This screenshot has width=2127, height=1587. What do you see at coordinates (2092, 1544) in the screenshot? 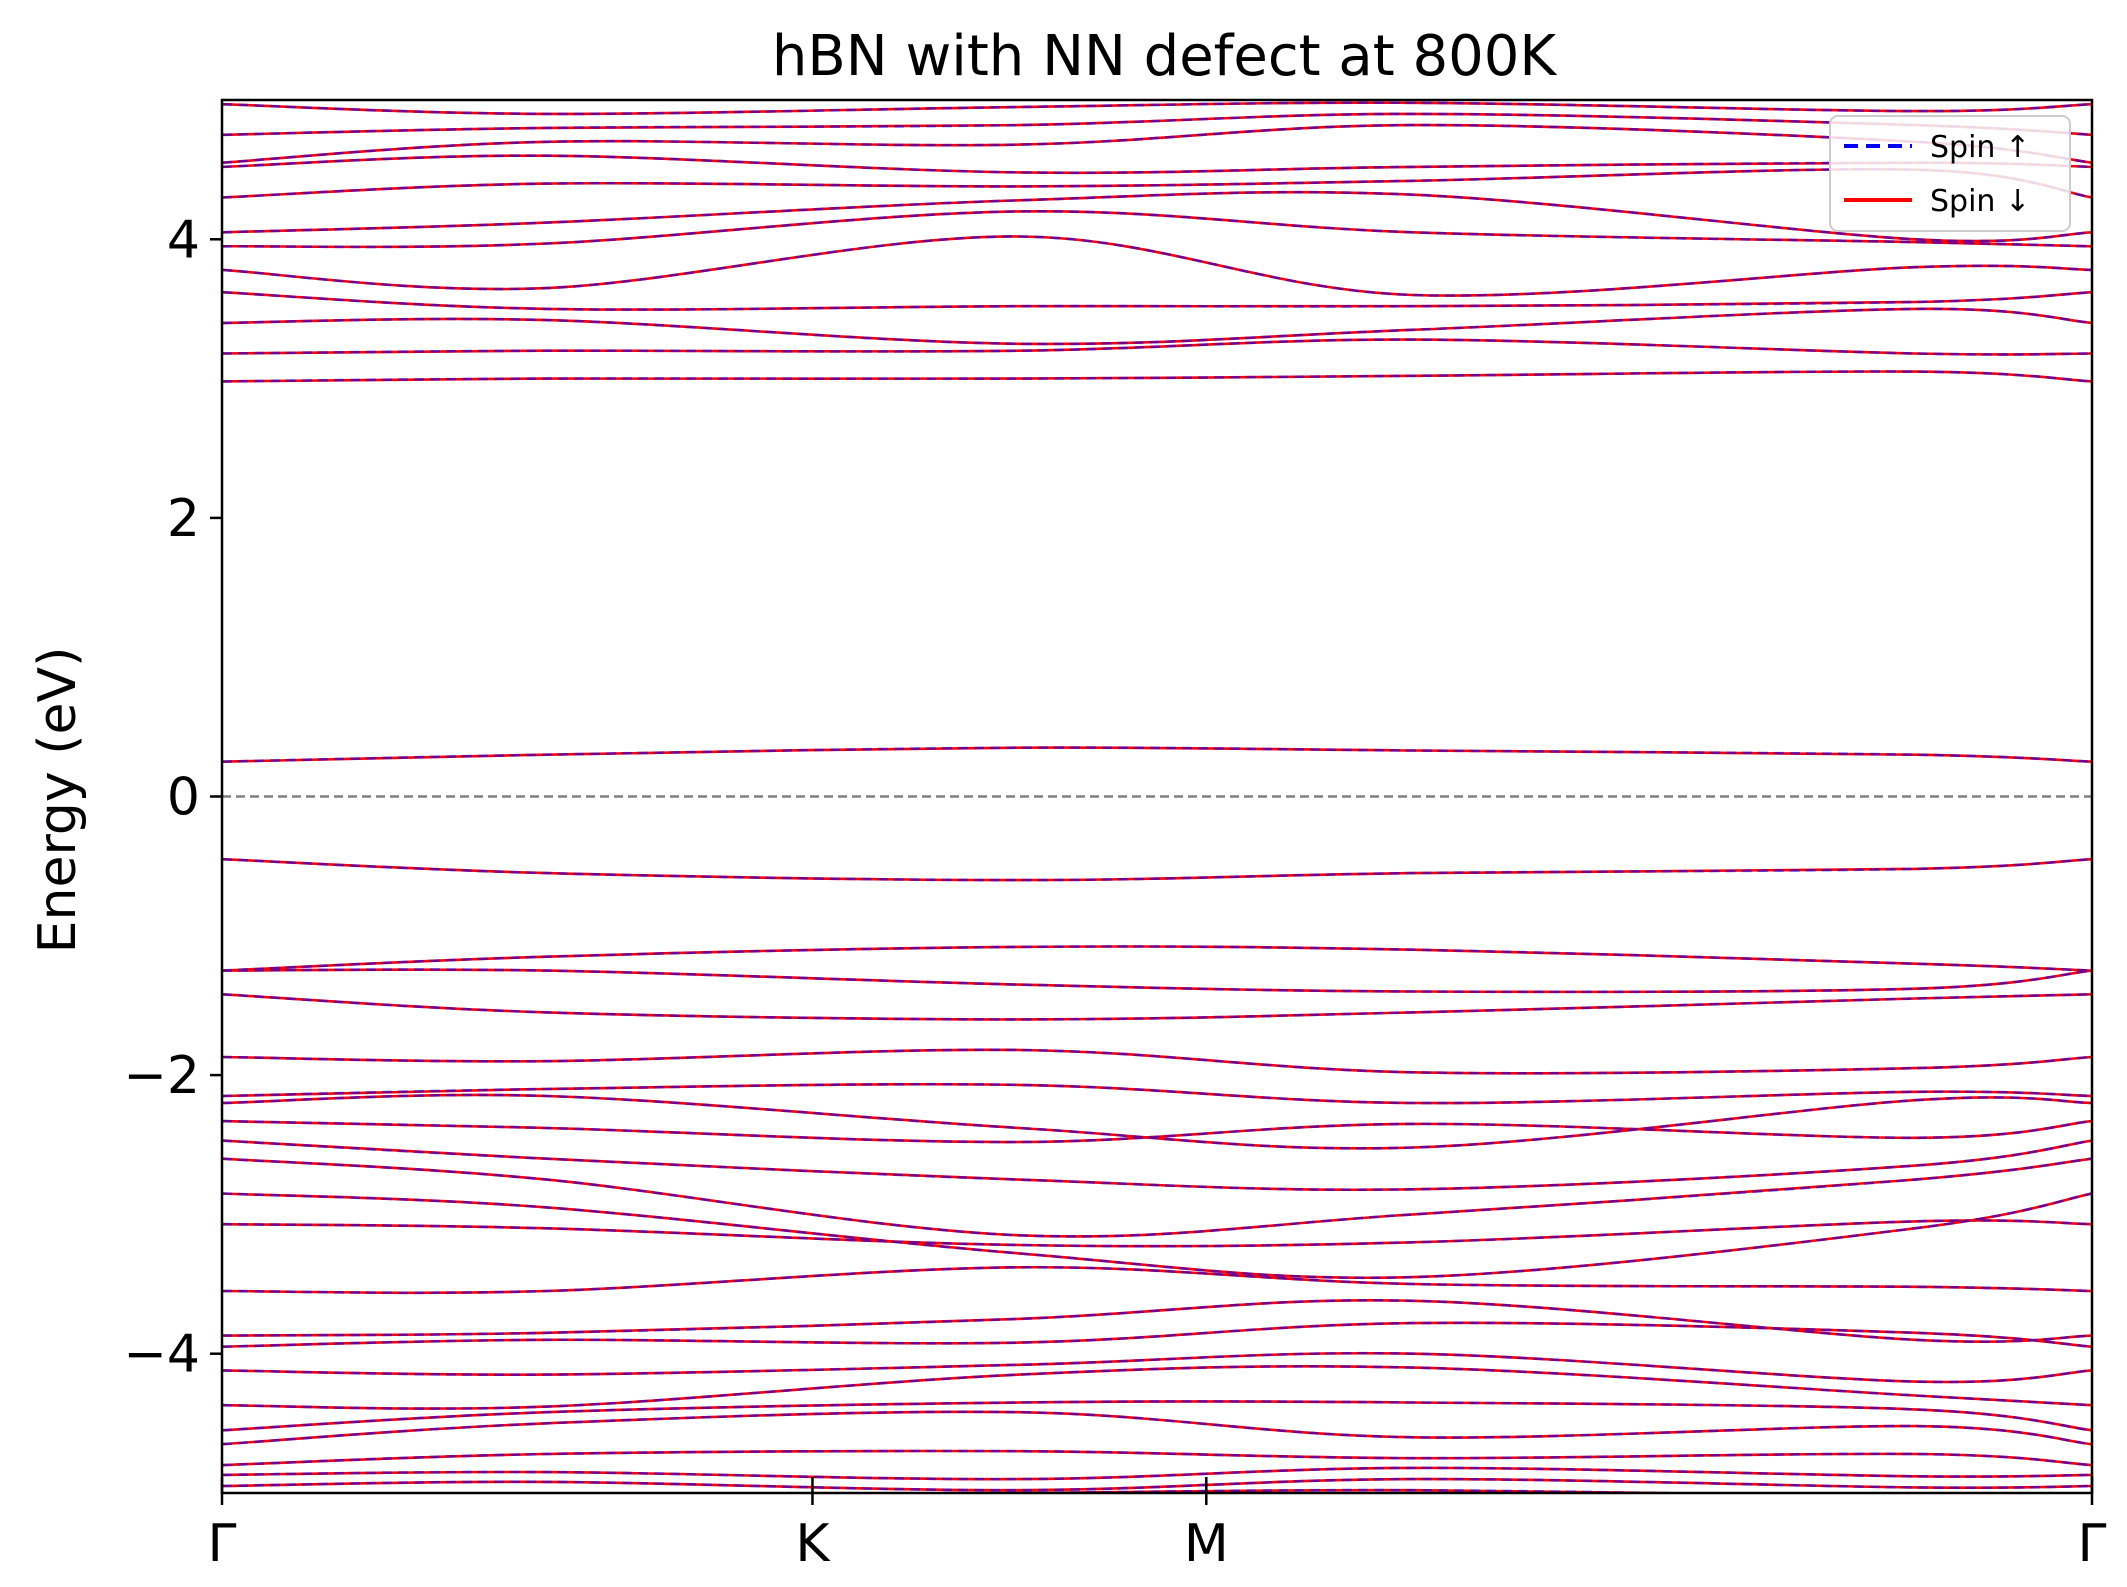
I see `x-tick-label-3: Γ` at bounding box center [2092, 1544].